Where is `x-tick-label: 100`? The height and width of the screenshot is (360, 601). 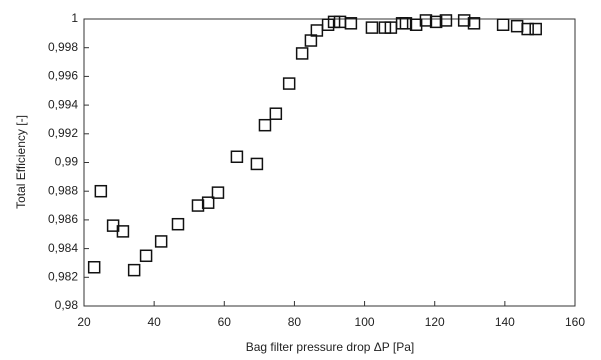 x-tick-label: 100 is located at coordinates (365, 322).